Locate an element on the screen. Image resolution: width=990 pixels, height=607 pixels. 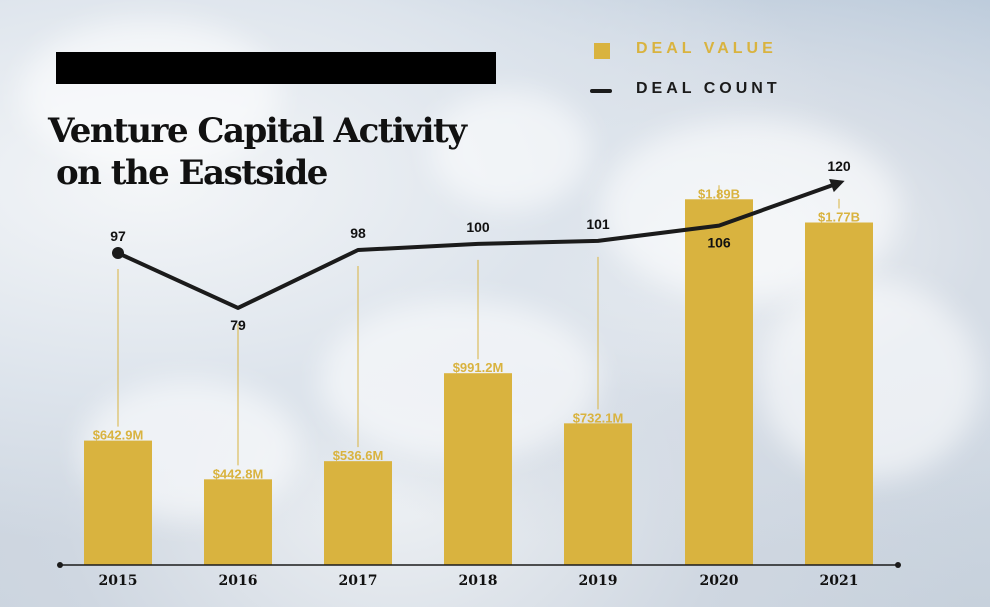
count-label-2017: 98 is located at coordinates (358, 233).